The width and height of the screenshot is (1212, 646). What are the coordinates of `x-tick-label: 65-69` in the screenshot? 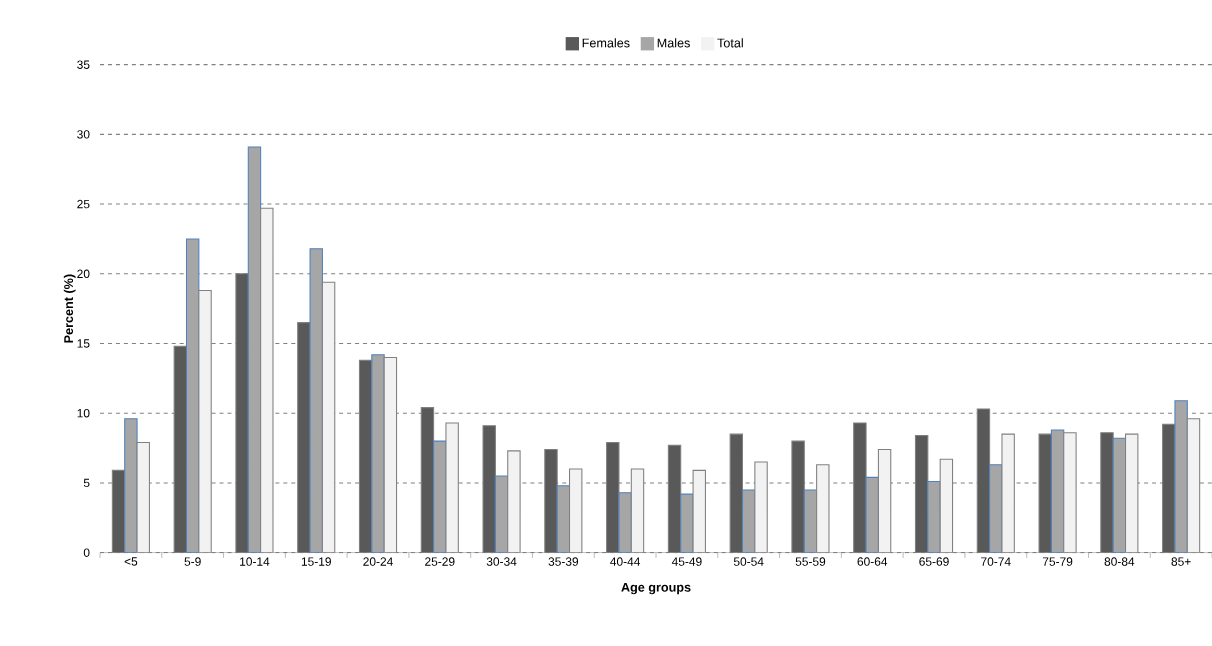 It's located at (934, 561).